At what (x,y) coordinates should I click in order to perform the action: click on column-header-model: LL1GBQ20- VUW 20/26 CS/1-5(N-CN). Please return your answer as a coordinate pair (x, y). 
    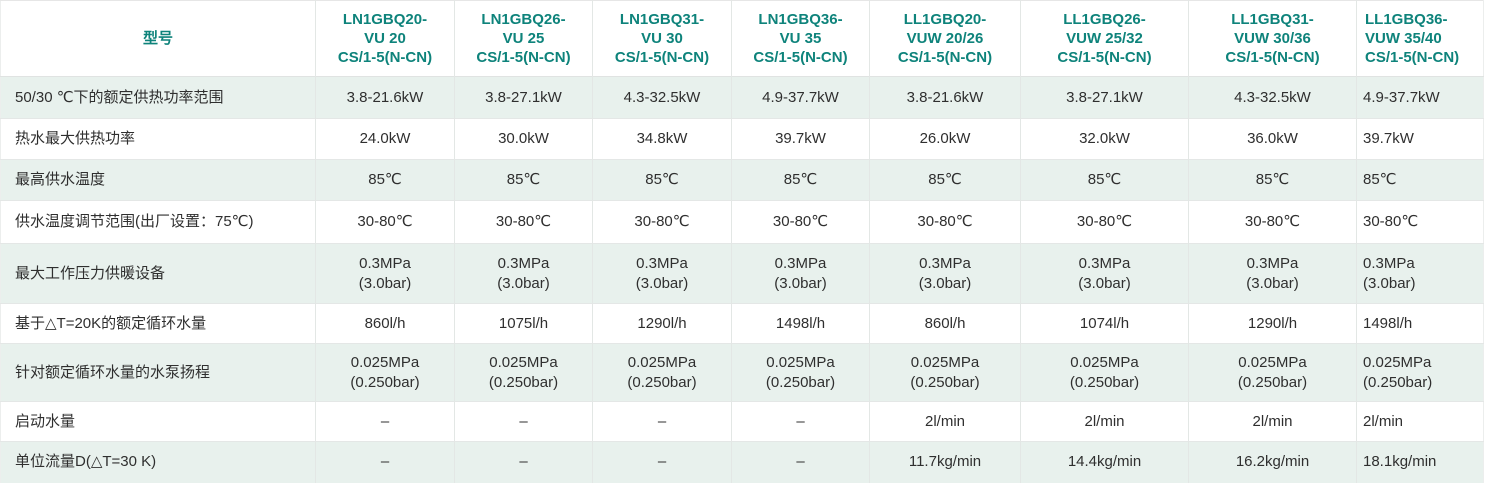
    Looking at the image, I should click on (945, 38).